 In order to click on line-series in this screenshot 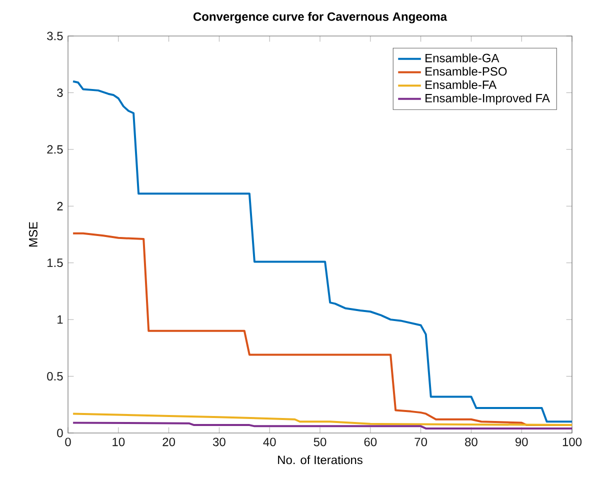, I will do `click(322, 419)`.